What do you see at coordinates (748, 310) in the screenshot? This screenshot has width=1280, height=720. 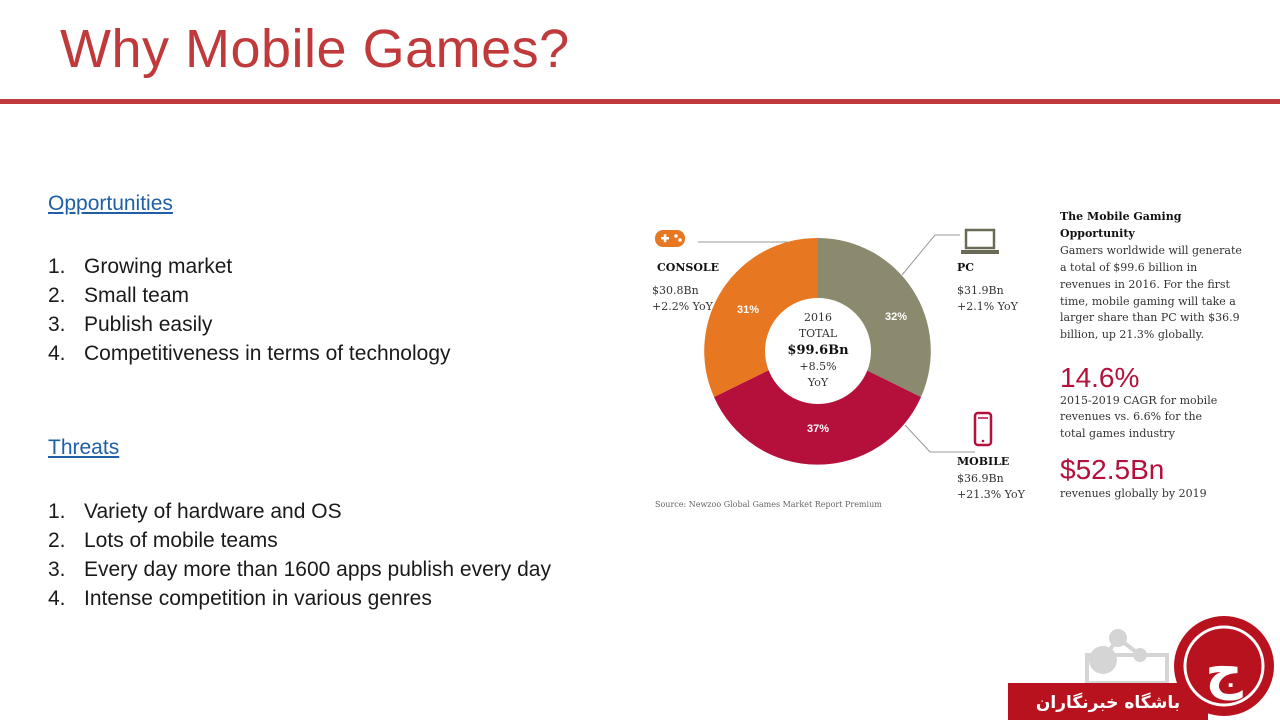 I see `console-share-label: 31%` at bounding box center [748, 310].